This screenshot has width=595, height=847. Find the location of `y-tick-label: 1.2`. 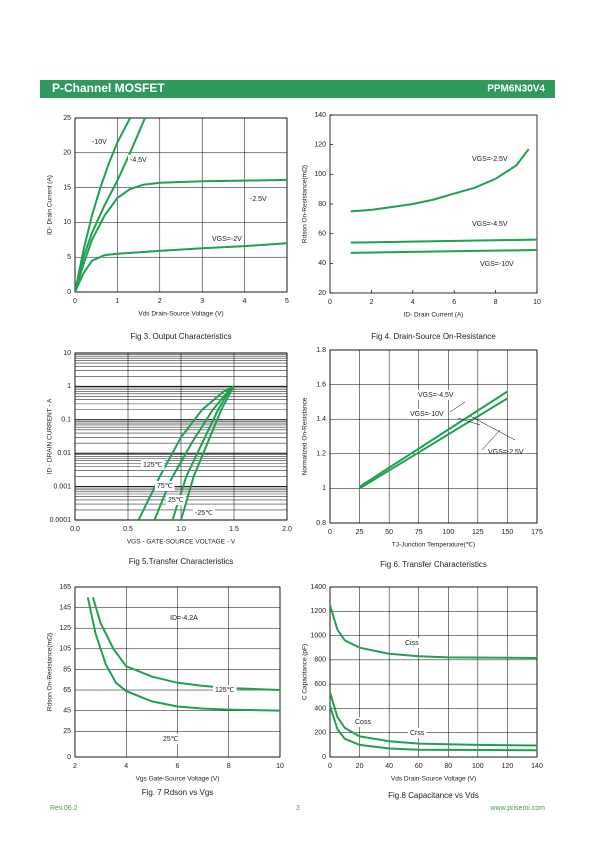

y-tick-label: 1.2 is located at coordinates (321, 454).